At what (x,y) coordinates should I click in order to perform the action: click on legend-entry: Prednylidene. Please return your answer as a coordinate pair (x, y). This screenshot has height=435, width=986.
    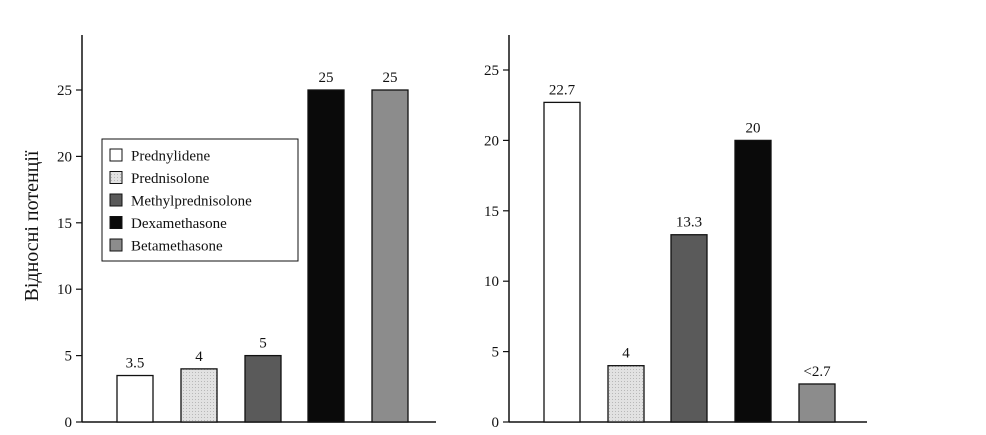
    Looking at the image, I should click on (170, 157).